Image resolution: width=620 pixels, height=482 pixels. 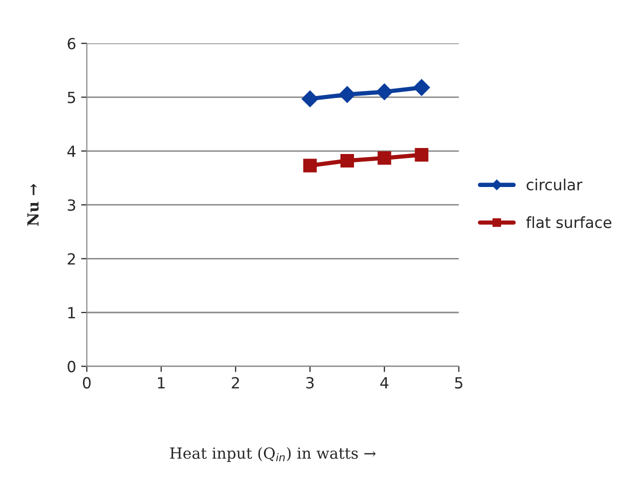 I want to click on x-axis-title: Heat input (Q$_{in}$) in watts →, so click(x=273, y=454).